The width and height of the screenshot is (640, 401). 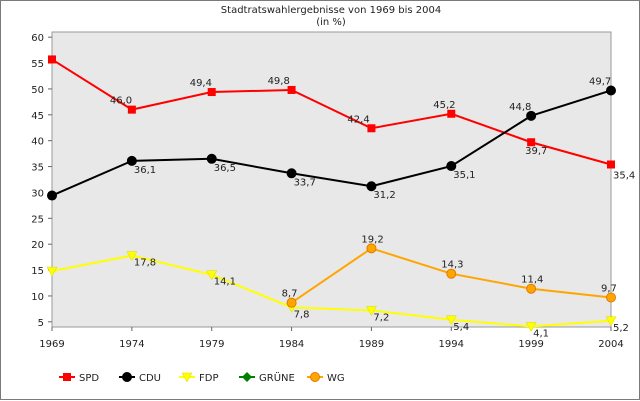 What do you see at coordinates (37, 193) in the screenshot?
I see `y-tick-label: 30` at bounding box center [37, 193].